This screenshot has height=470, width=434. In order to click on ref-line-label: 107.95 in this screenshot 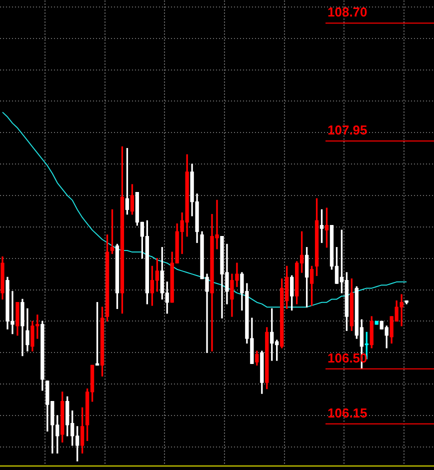, I will do `click(348, 130)`.